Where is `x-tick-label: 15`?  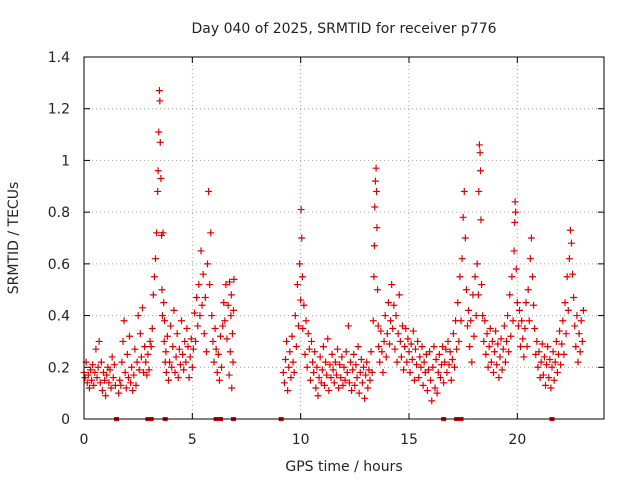 x-tick-label: 15 is located at coordinates (409, 440).